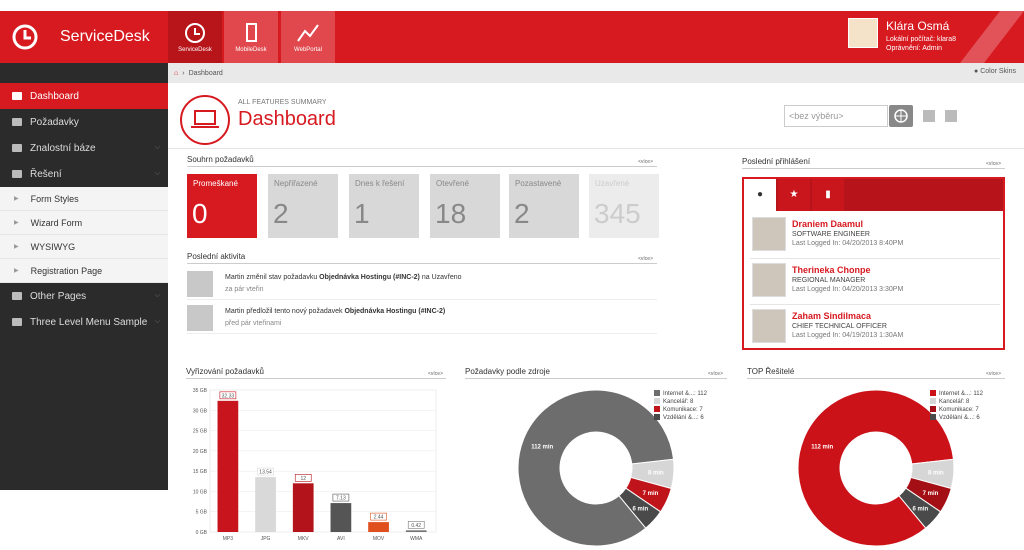 This screenshot has width=1024, height=550. Describe the element at coordinates (84, 148) in the screenshot. I see `sidebar-item-znalostni-baze: Znalostní báze ⌵` at that location.